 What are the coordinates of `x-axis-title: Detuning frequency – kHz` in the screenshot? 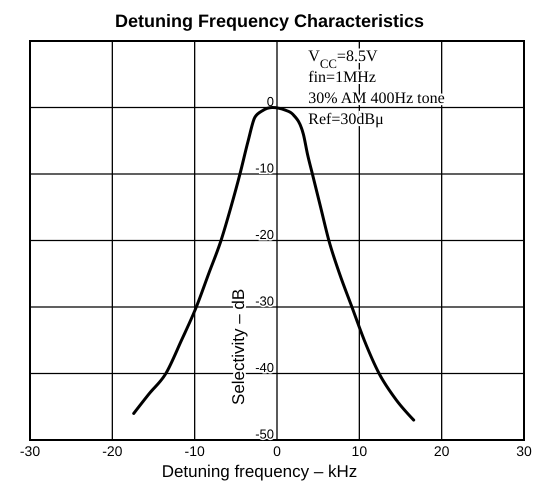 It's located at (260, 471).